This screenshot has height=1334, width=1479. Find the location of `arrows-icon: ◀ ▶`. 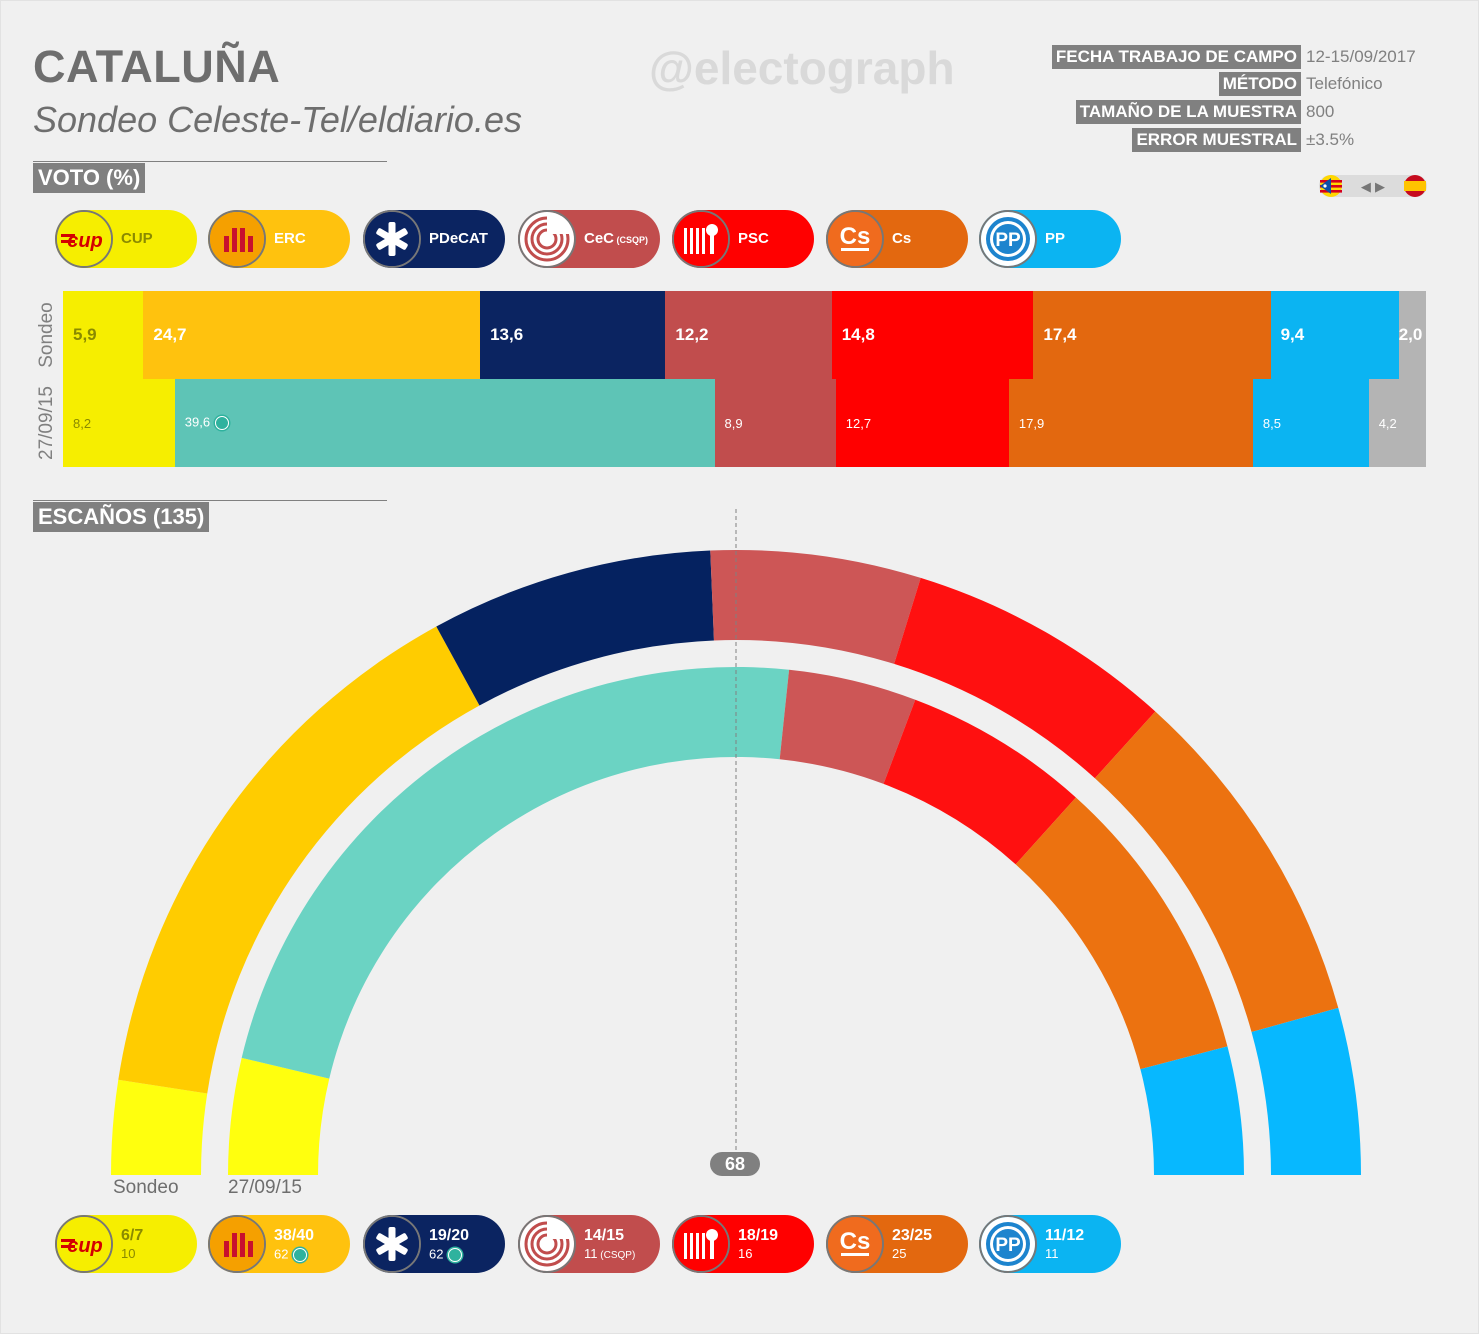

arrows-icon: ◀ ▶ is located at coordinates (1373, 187).